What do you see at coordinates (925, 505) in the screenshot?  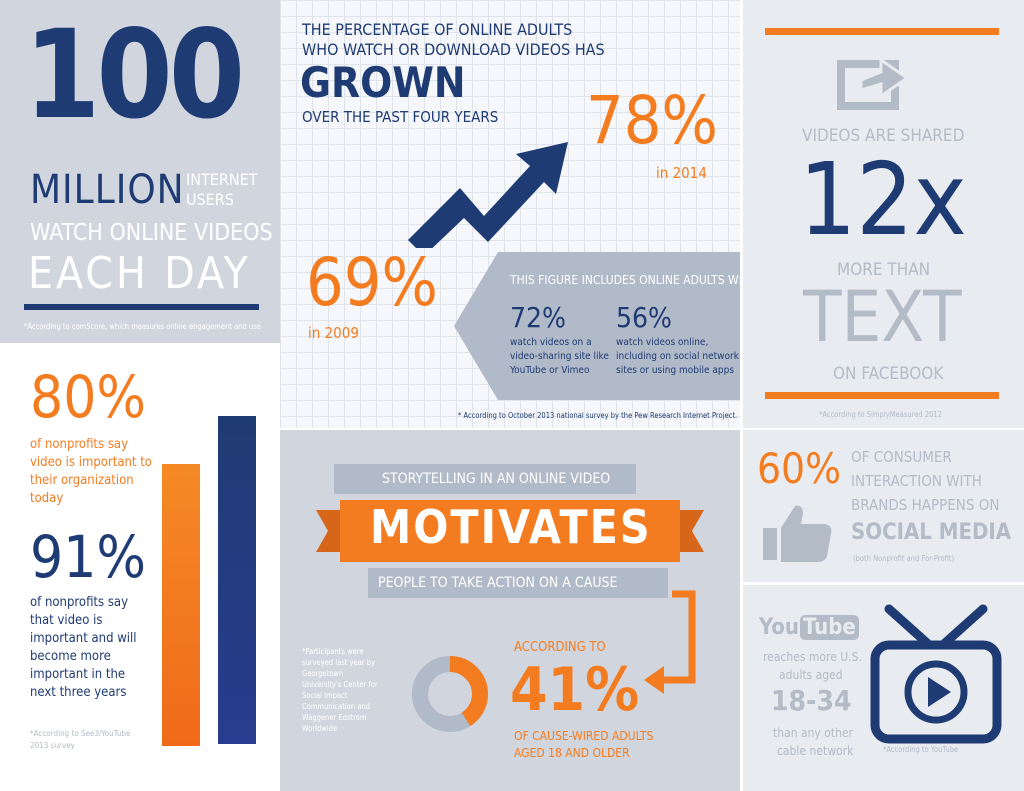 I see `social-line3: BRANDS HAPPENS ON` at bounding box center [925, 505].